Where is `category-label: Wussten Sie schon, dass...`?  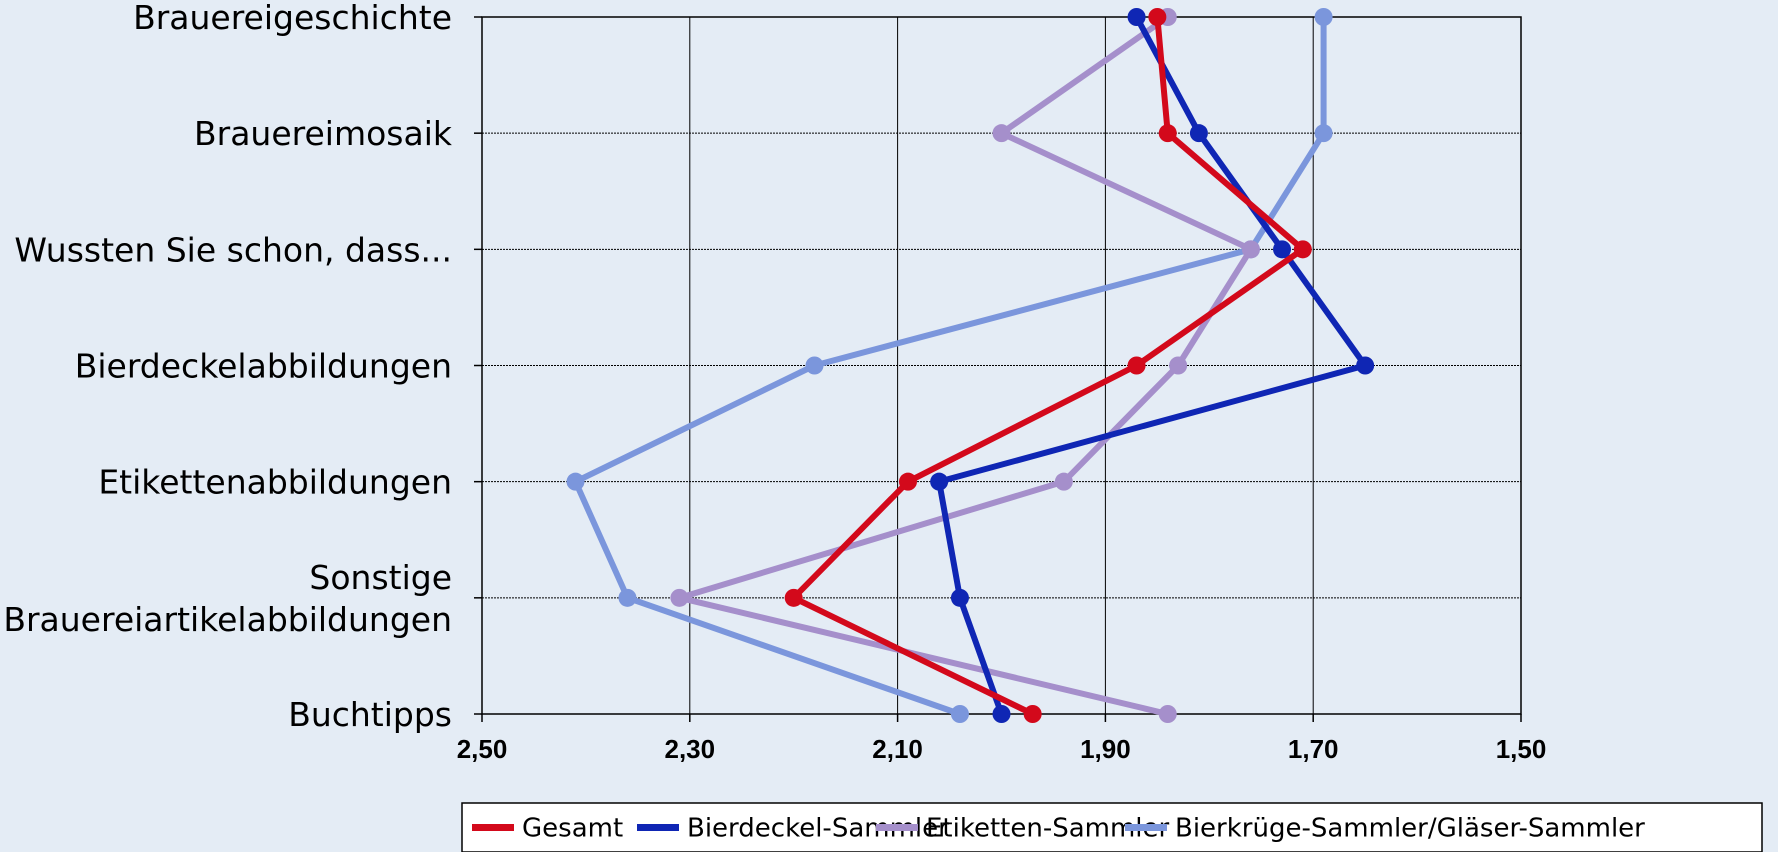 category-label: Wussten Sie schon, dass... is located at coordinates (233, 249).